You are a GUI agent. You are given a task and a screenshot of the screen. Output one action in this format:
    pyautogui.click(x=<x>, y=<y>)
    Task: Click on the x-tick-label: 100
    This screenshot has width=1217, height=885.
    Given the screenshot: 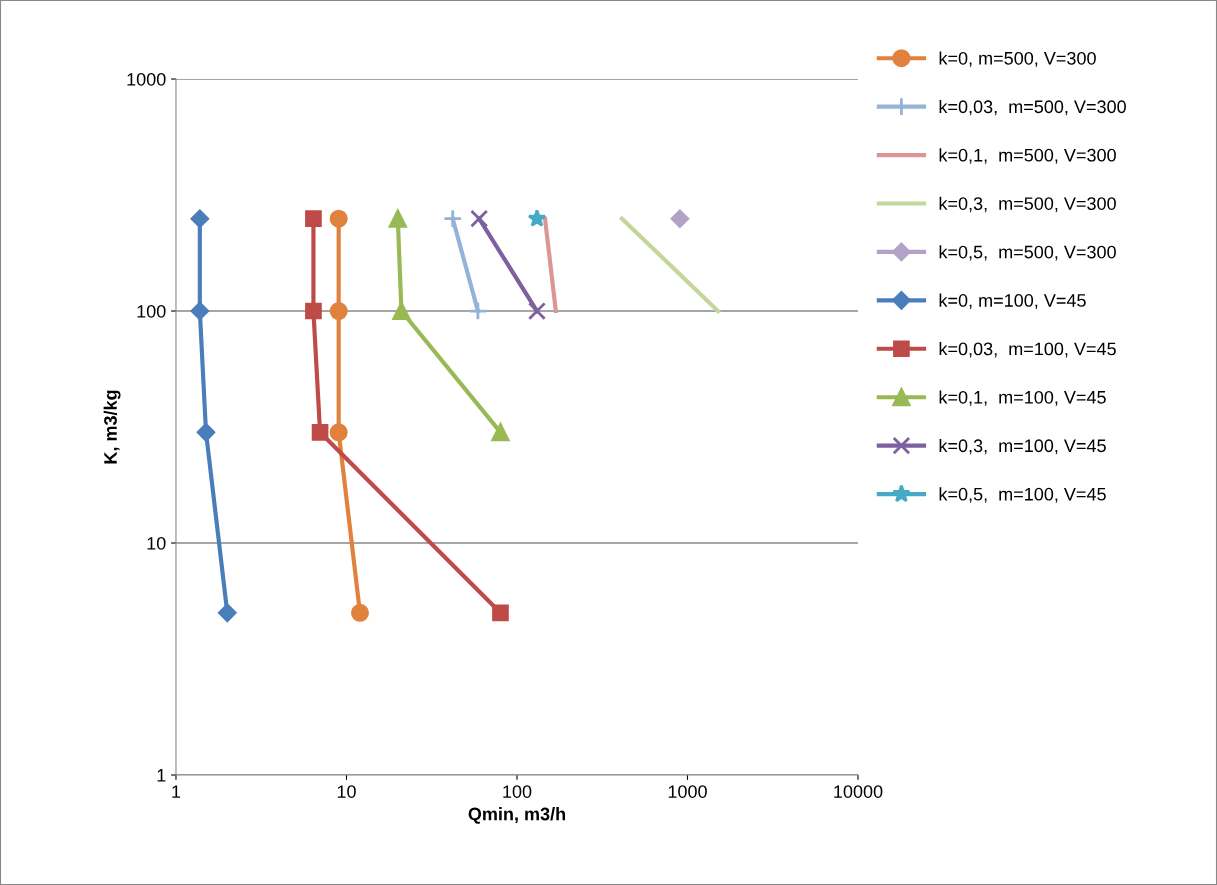 What is the action you would take?
    pyautogui.click(x=517, y=791)
    